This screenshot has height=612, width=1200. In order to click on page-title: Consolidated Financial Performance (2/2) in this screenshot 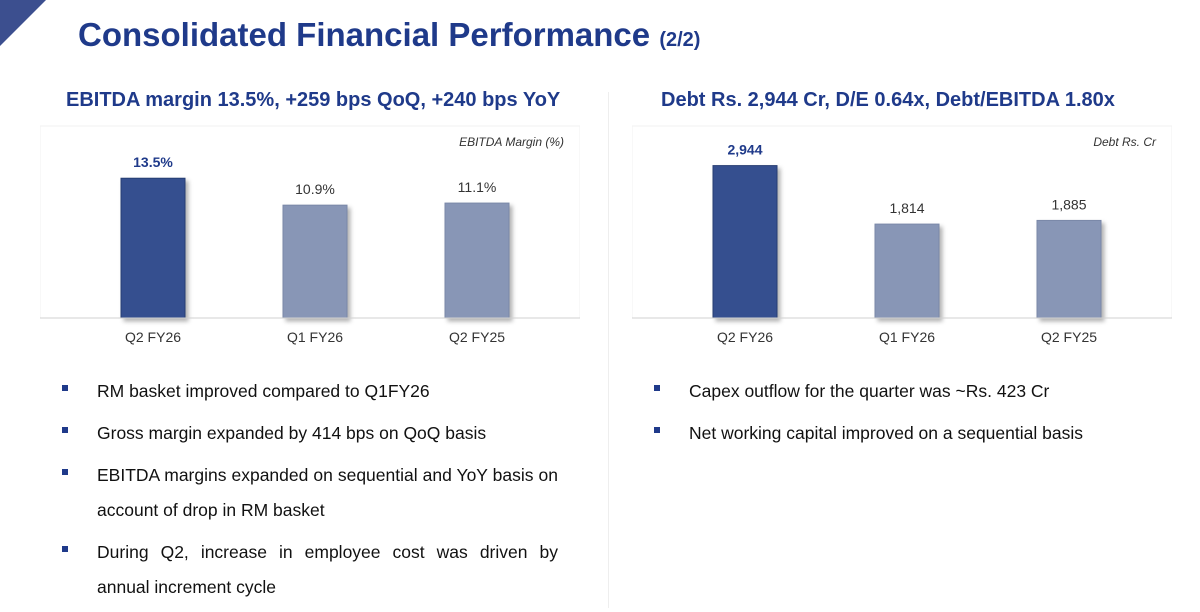, I will do `click(389, 35)`.